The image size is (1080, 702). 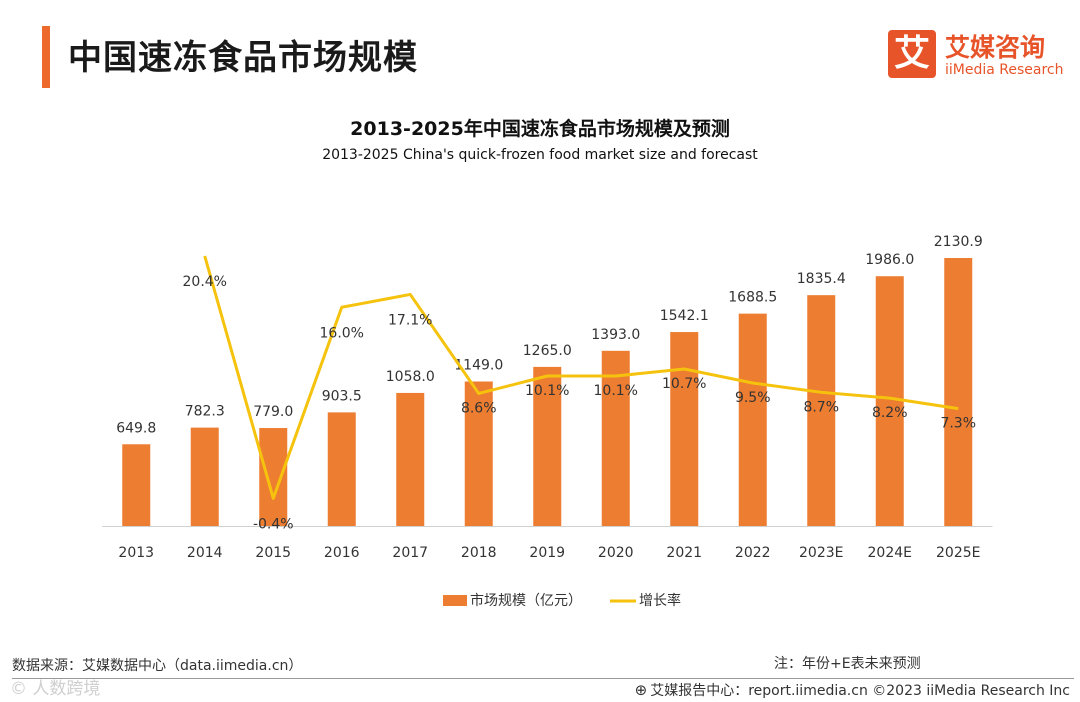 I want to click on bar-2025E, so click(x=958, y=392).